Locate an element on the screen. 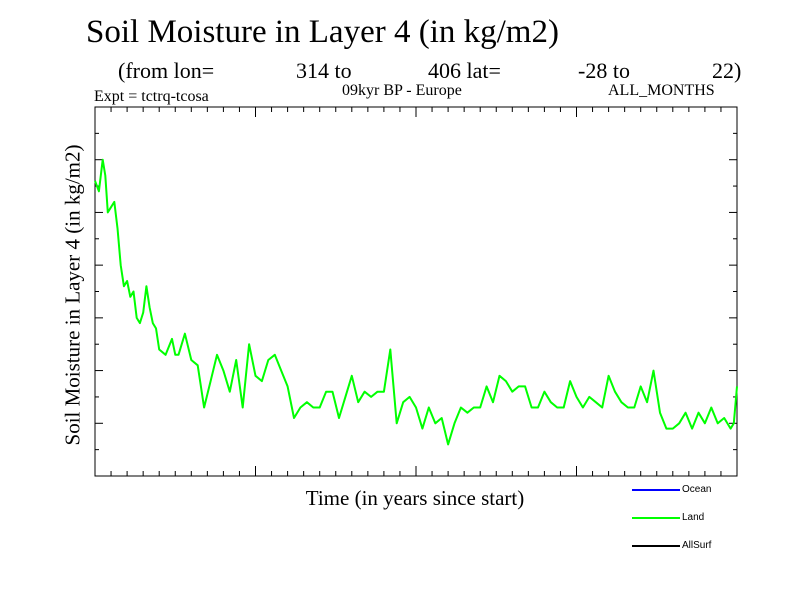 The width and height of the screenshot is (800, 600). x-axis-label: Time (in years since start) is located at coordinates (415, 498).